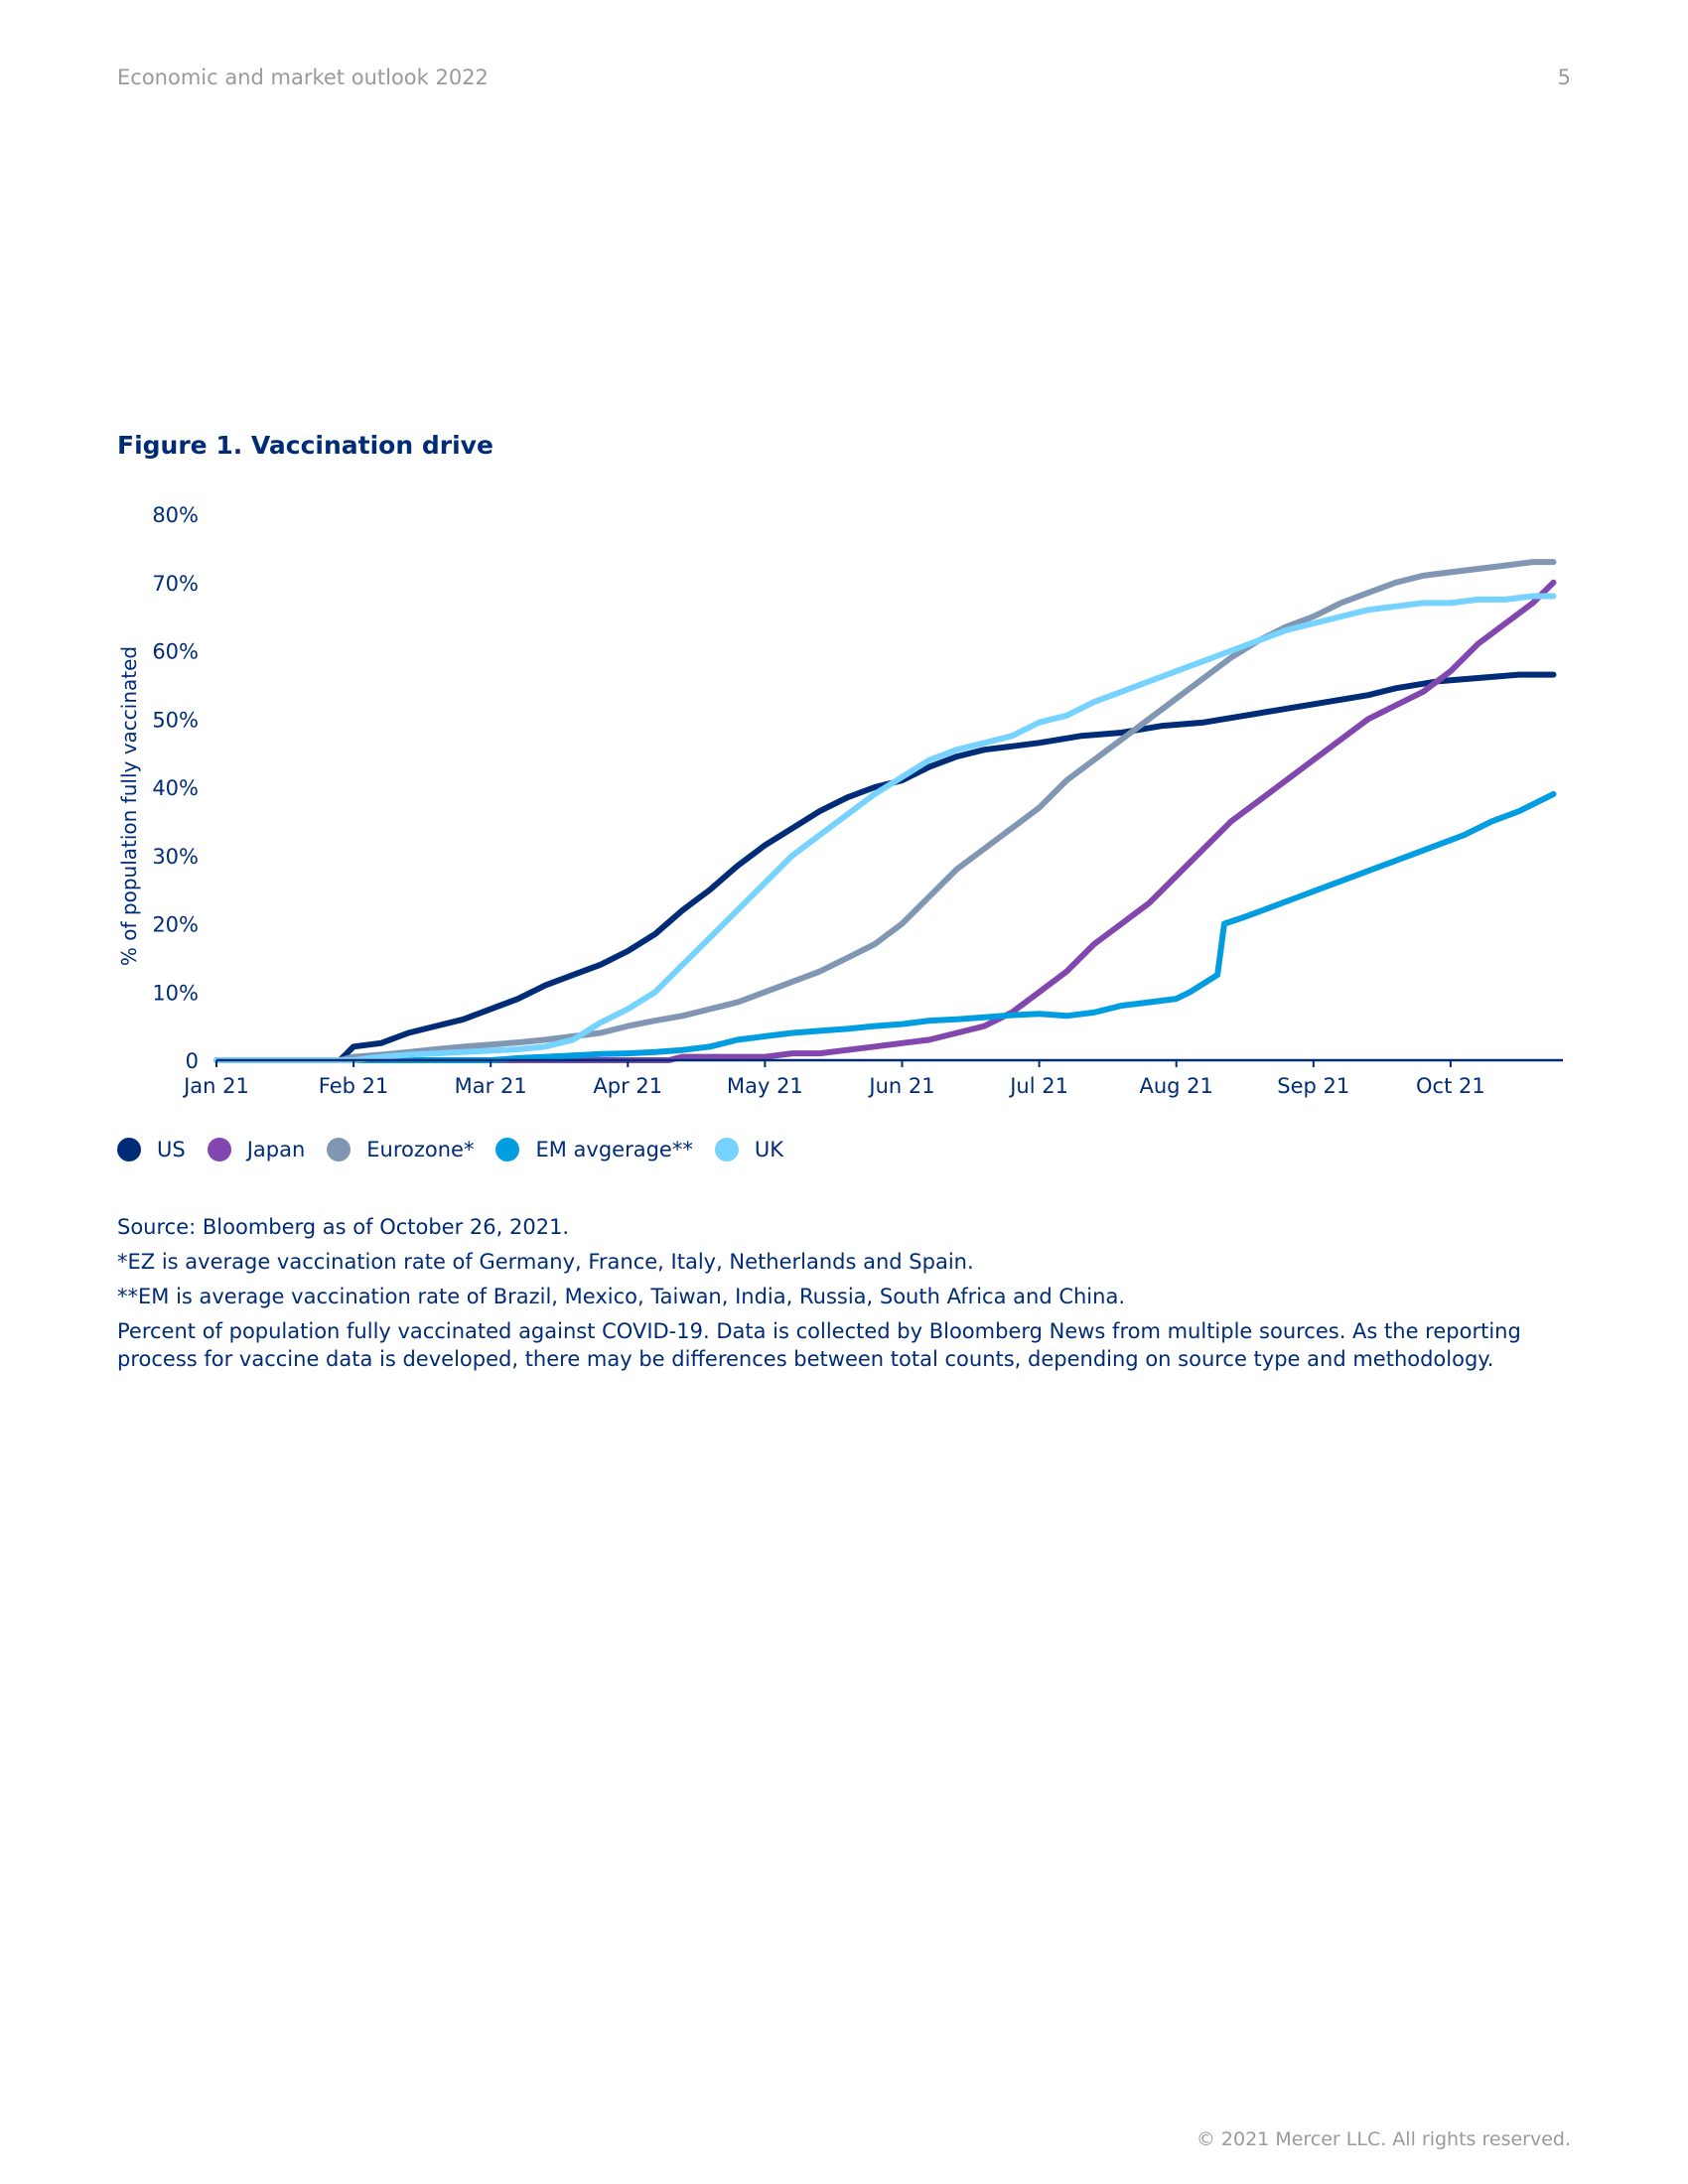 This screenshot has height=2184, width=1688. Describe the element at coordinates (627, 1086) in the screenshot. I see `x-tick-label: Apr 21` at that location.